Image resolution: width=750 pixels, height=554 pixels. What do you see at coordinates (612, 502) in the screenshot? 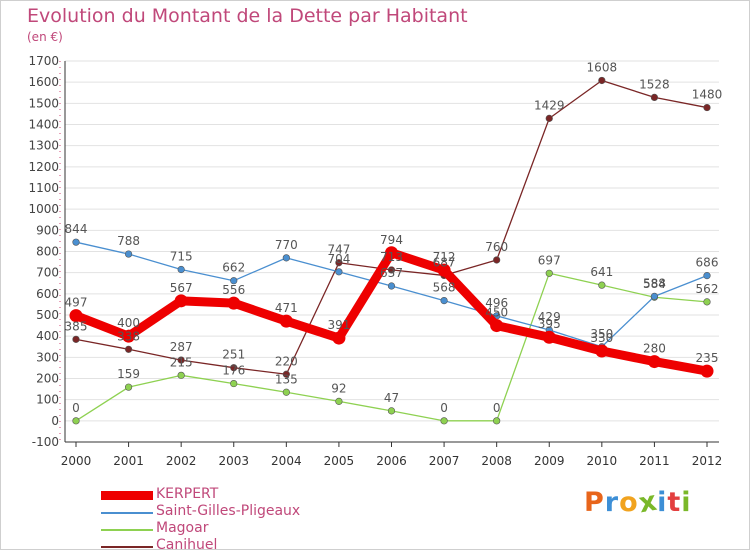
I see `logo-letter: r` at bounding box center [612, 502].